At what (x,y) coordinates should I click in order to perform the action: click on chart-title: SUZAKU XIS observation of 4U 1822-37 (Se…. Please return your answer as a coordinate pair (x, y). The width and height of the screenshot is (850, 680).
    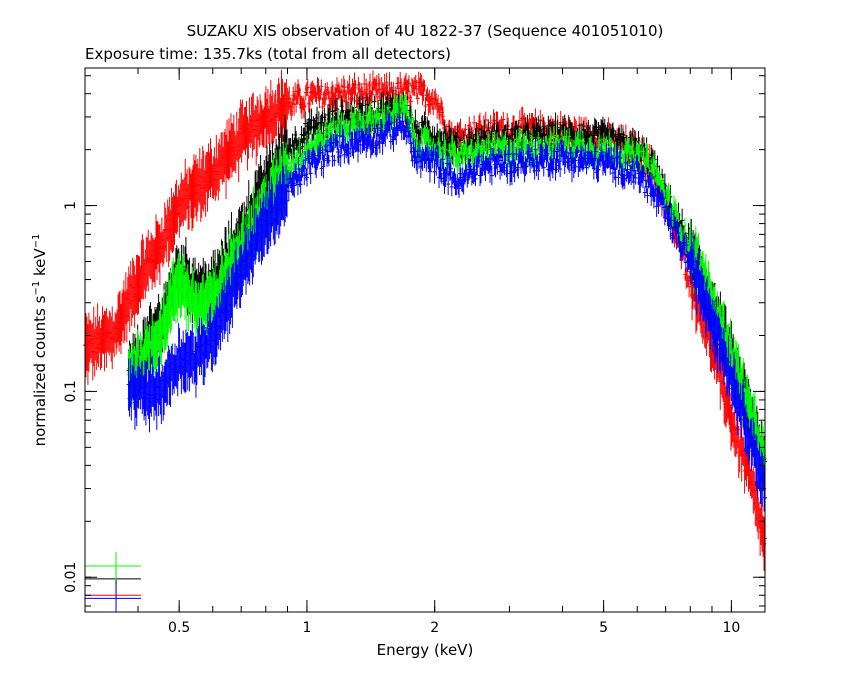
    Looking at the image, I should click on (425, 31).